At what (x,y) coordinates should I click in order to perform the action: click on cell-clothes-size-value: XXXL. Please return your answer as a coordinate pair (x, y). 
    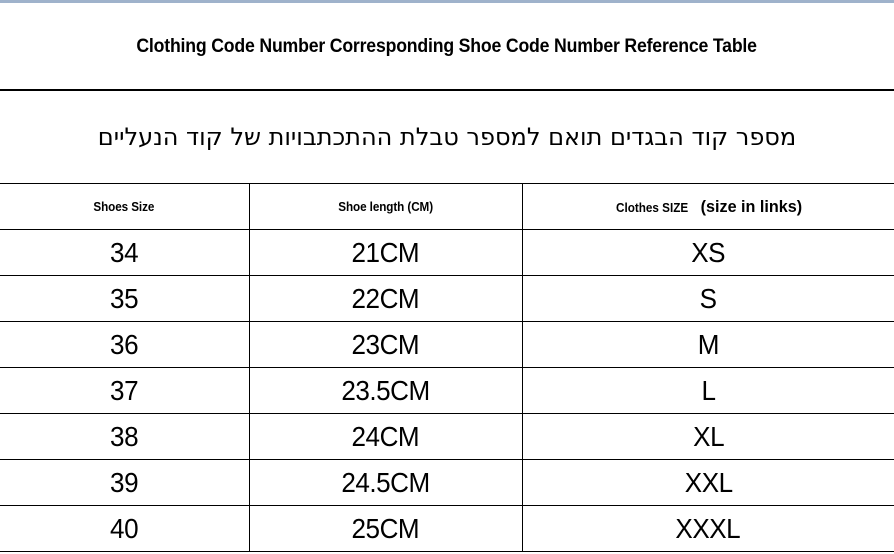
    Looking at the image, I should click on (708, 528).